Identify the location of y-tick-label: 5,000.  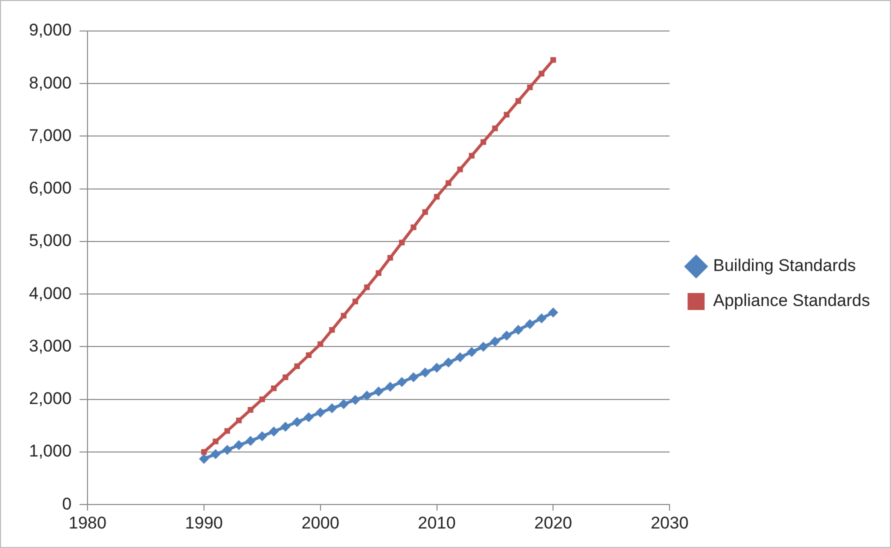
(50, 240).